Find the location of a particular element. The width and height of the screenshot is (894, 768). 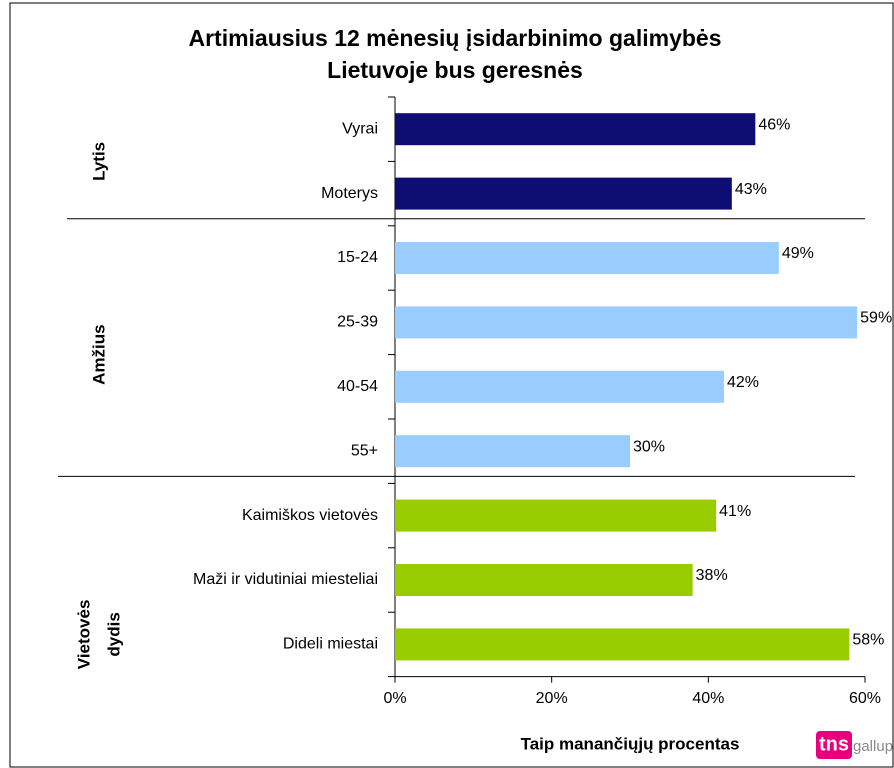

value-label: 30% is located at coordinates (649, 446).